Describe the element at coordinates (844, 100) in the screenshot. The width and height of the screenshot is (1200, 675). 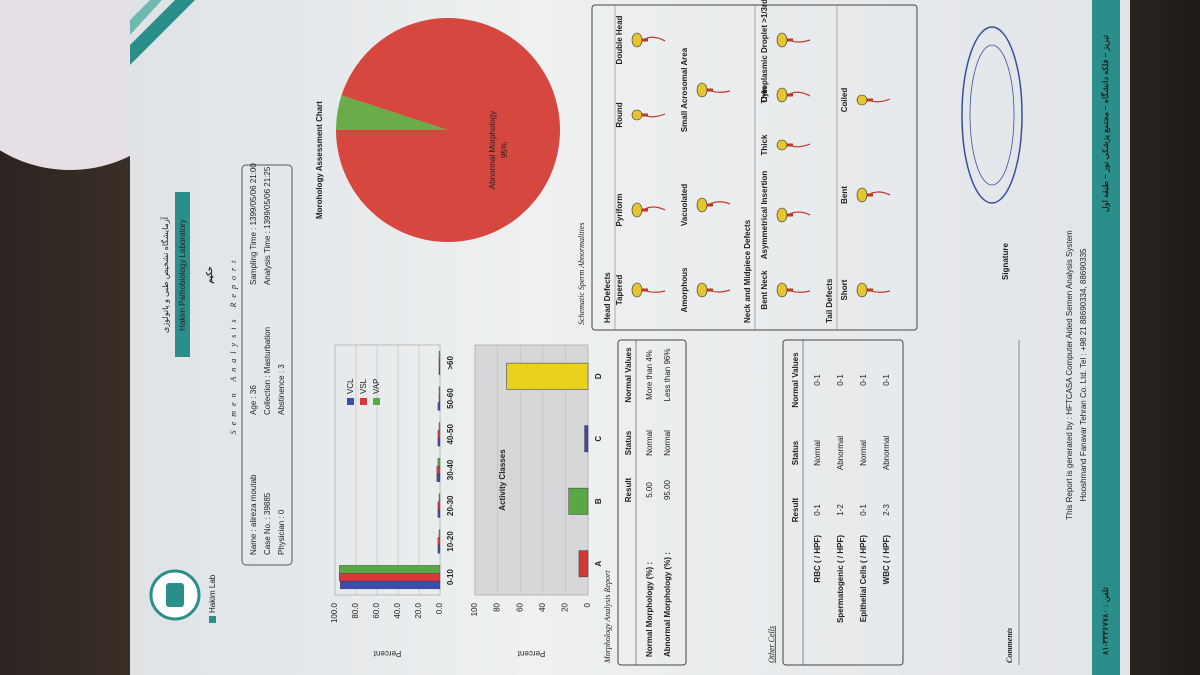
I see `defect-label: Coiled` at that location.